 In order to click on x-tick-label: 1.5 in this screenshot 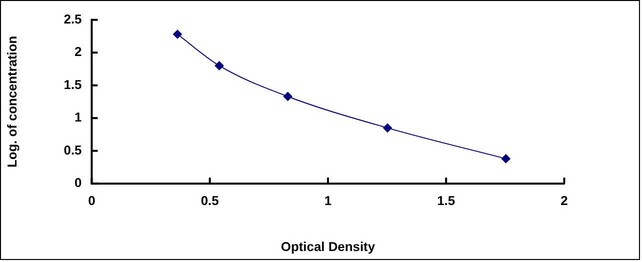, I will do `click(446, 200)`.